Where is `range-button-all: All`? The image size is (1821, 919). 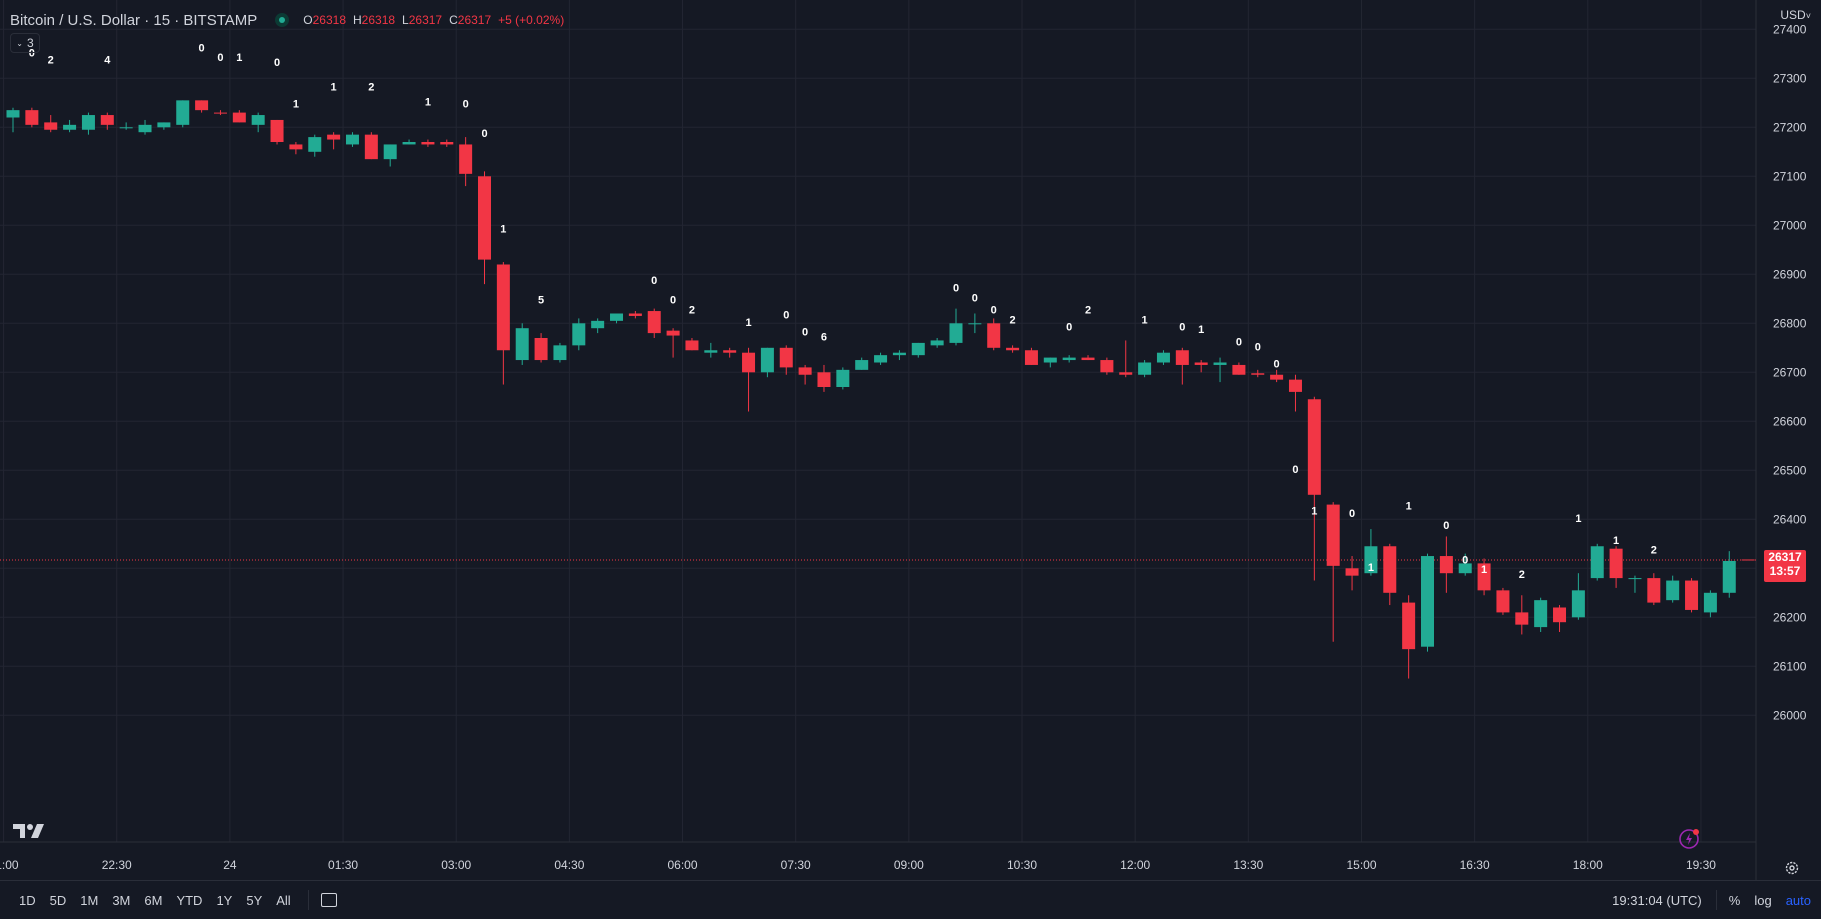
range-button-all: All is located at coordinates (283, 900).